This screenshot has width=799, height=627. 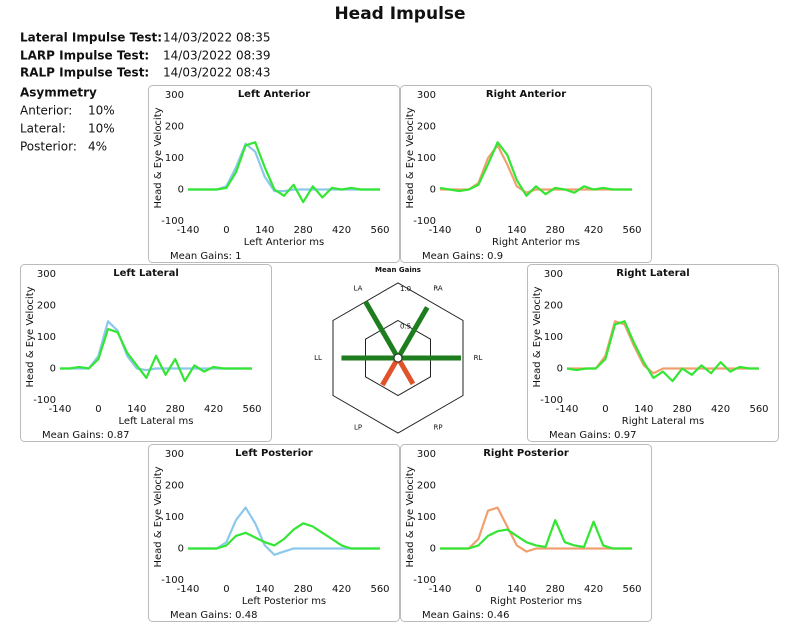 I want to click on radar-ring, so click(x=398, y=358).